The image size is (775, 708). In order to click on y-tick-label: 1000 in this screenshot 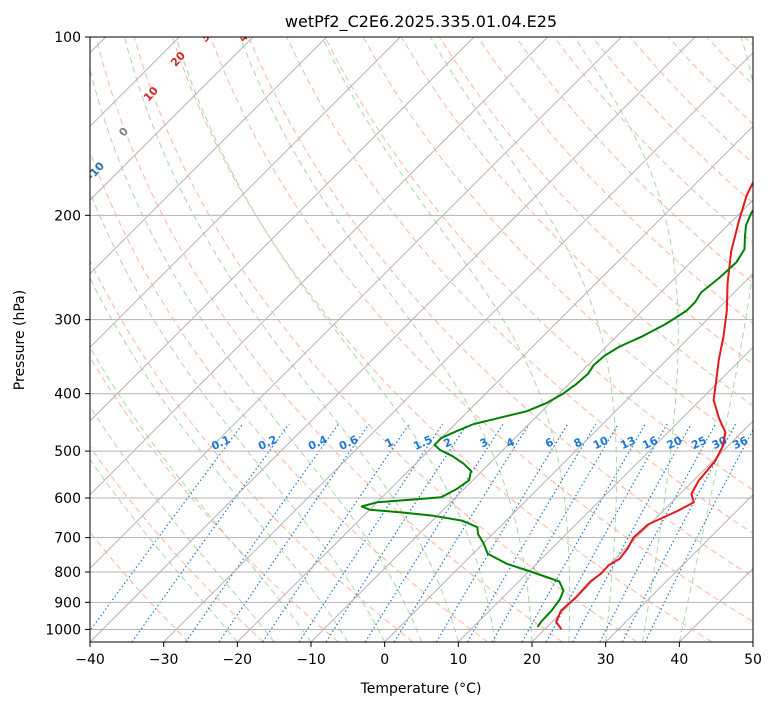, I will do `click(63, 630)`.